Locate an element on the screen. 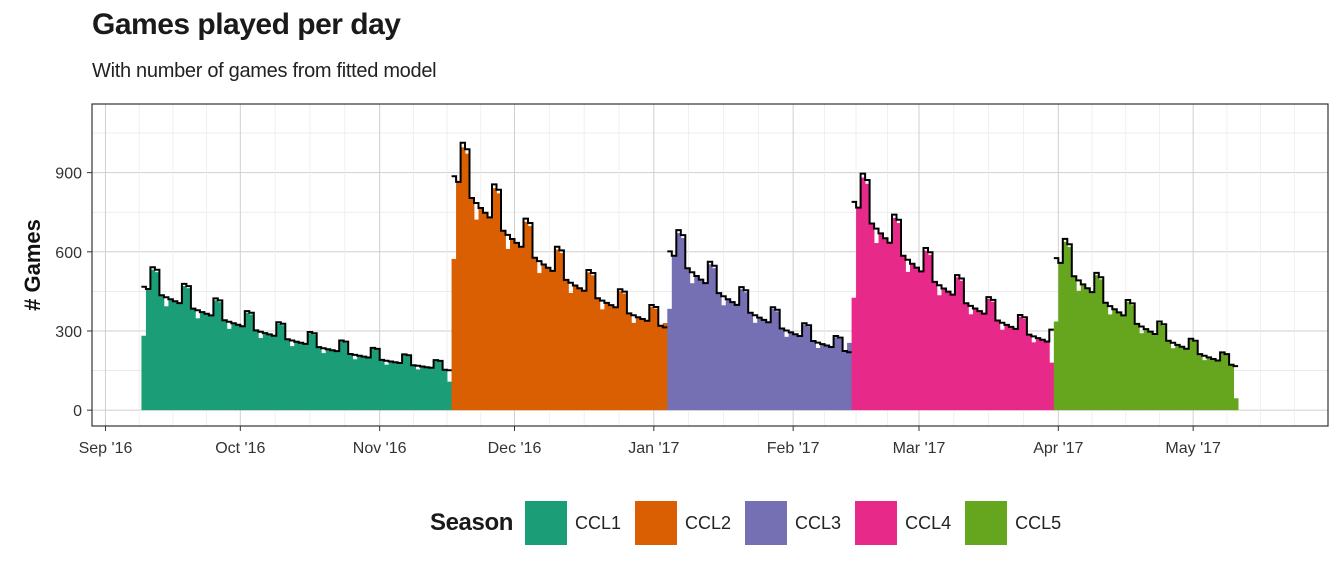 The width and height of the screenshot is (1344, 576). x-tick-label: May '17 is located at coordinates (1193, 448).